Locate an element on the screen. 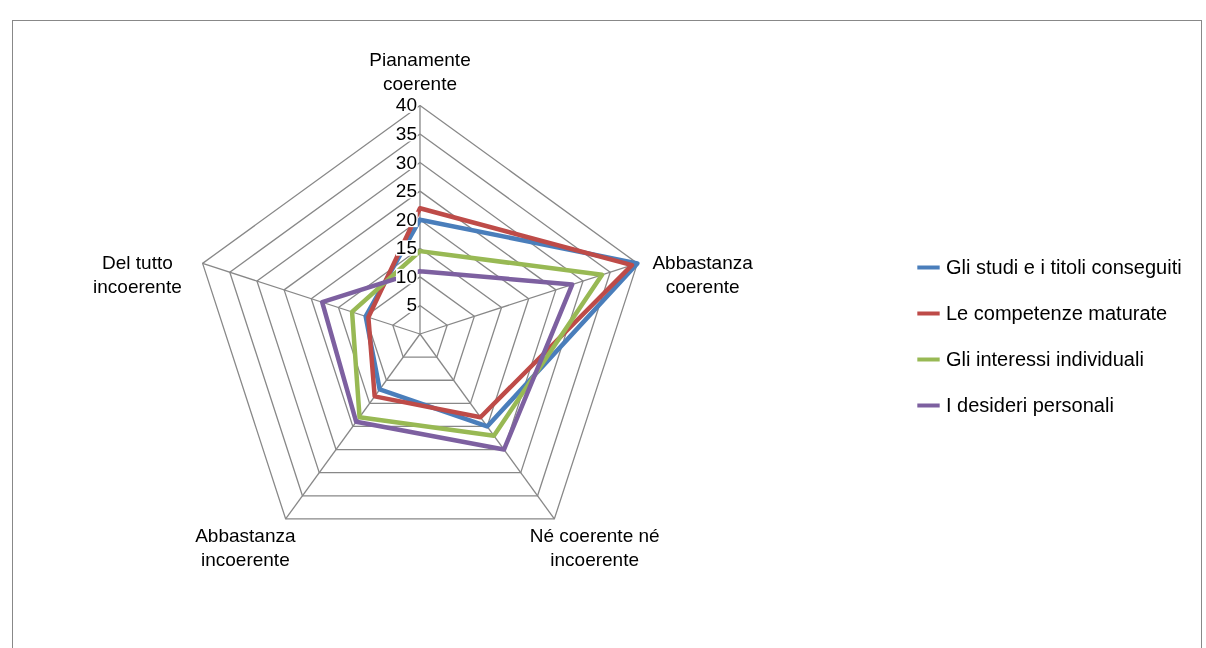  spoke-label: Del tutto incoerente is located at coordinates (137, 275).